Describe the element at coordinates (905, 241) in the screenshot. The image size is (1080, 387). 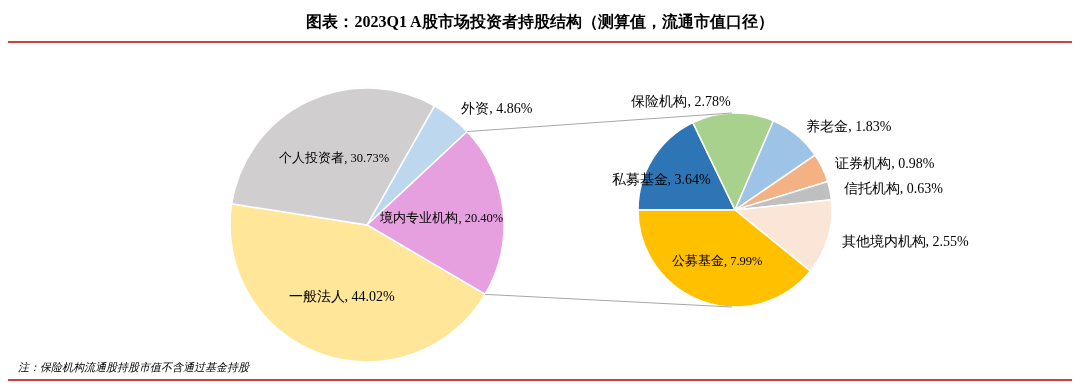
I see `slice-label: 其他境内机构, 2.55%` at that location.